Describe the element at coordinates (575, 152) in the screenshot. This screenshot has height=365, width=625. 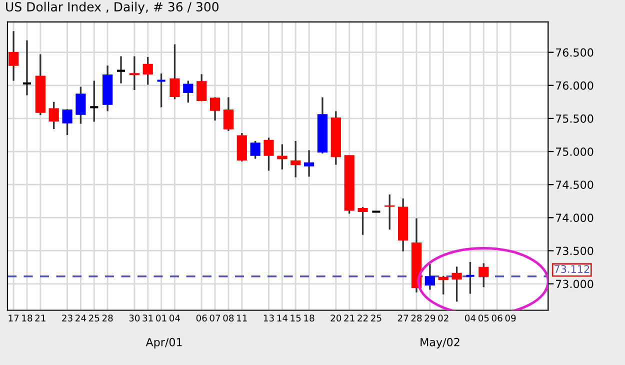
I see `y-tick-label: 75.000` at that location.